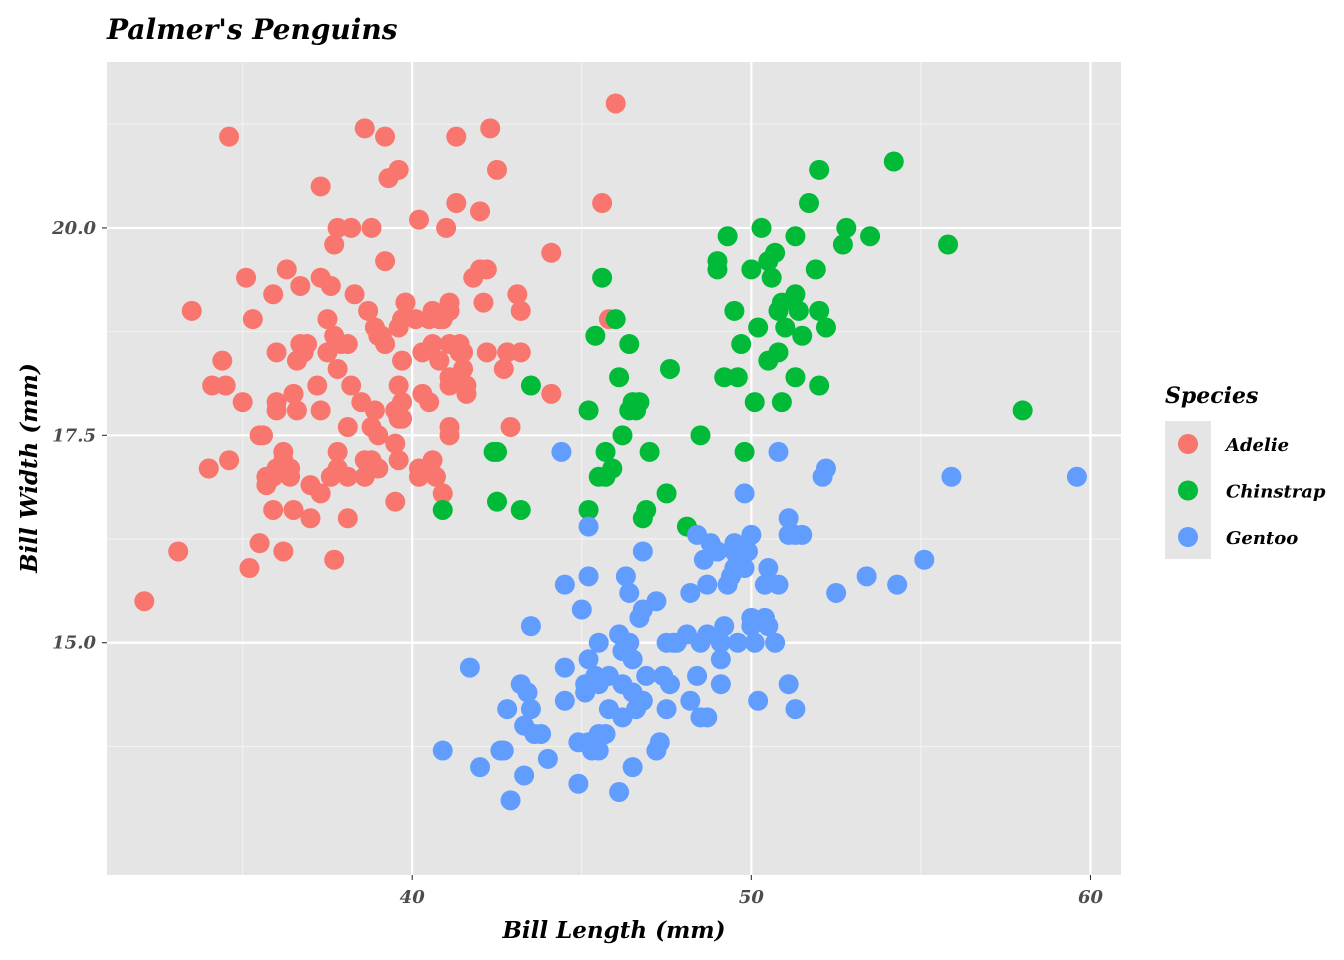 The image size is (1344, 960). Describe the element at coordinates (1188, 490) in the screenshot. I see `legend-key-chinstrap` at that location.